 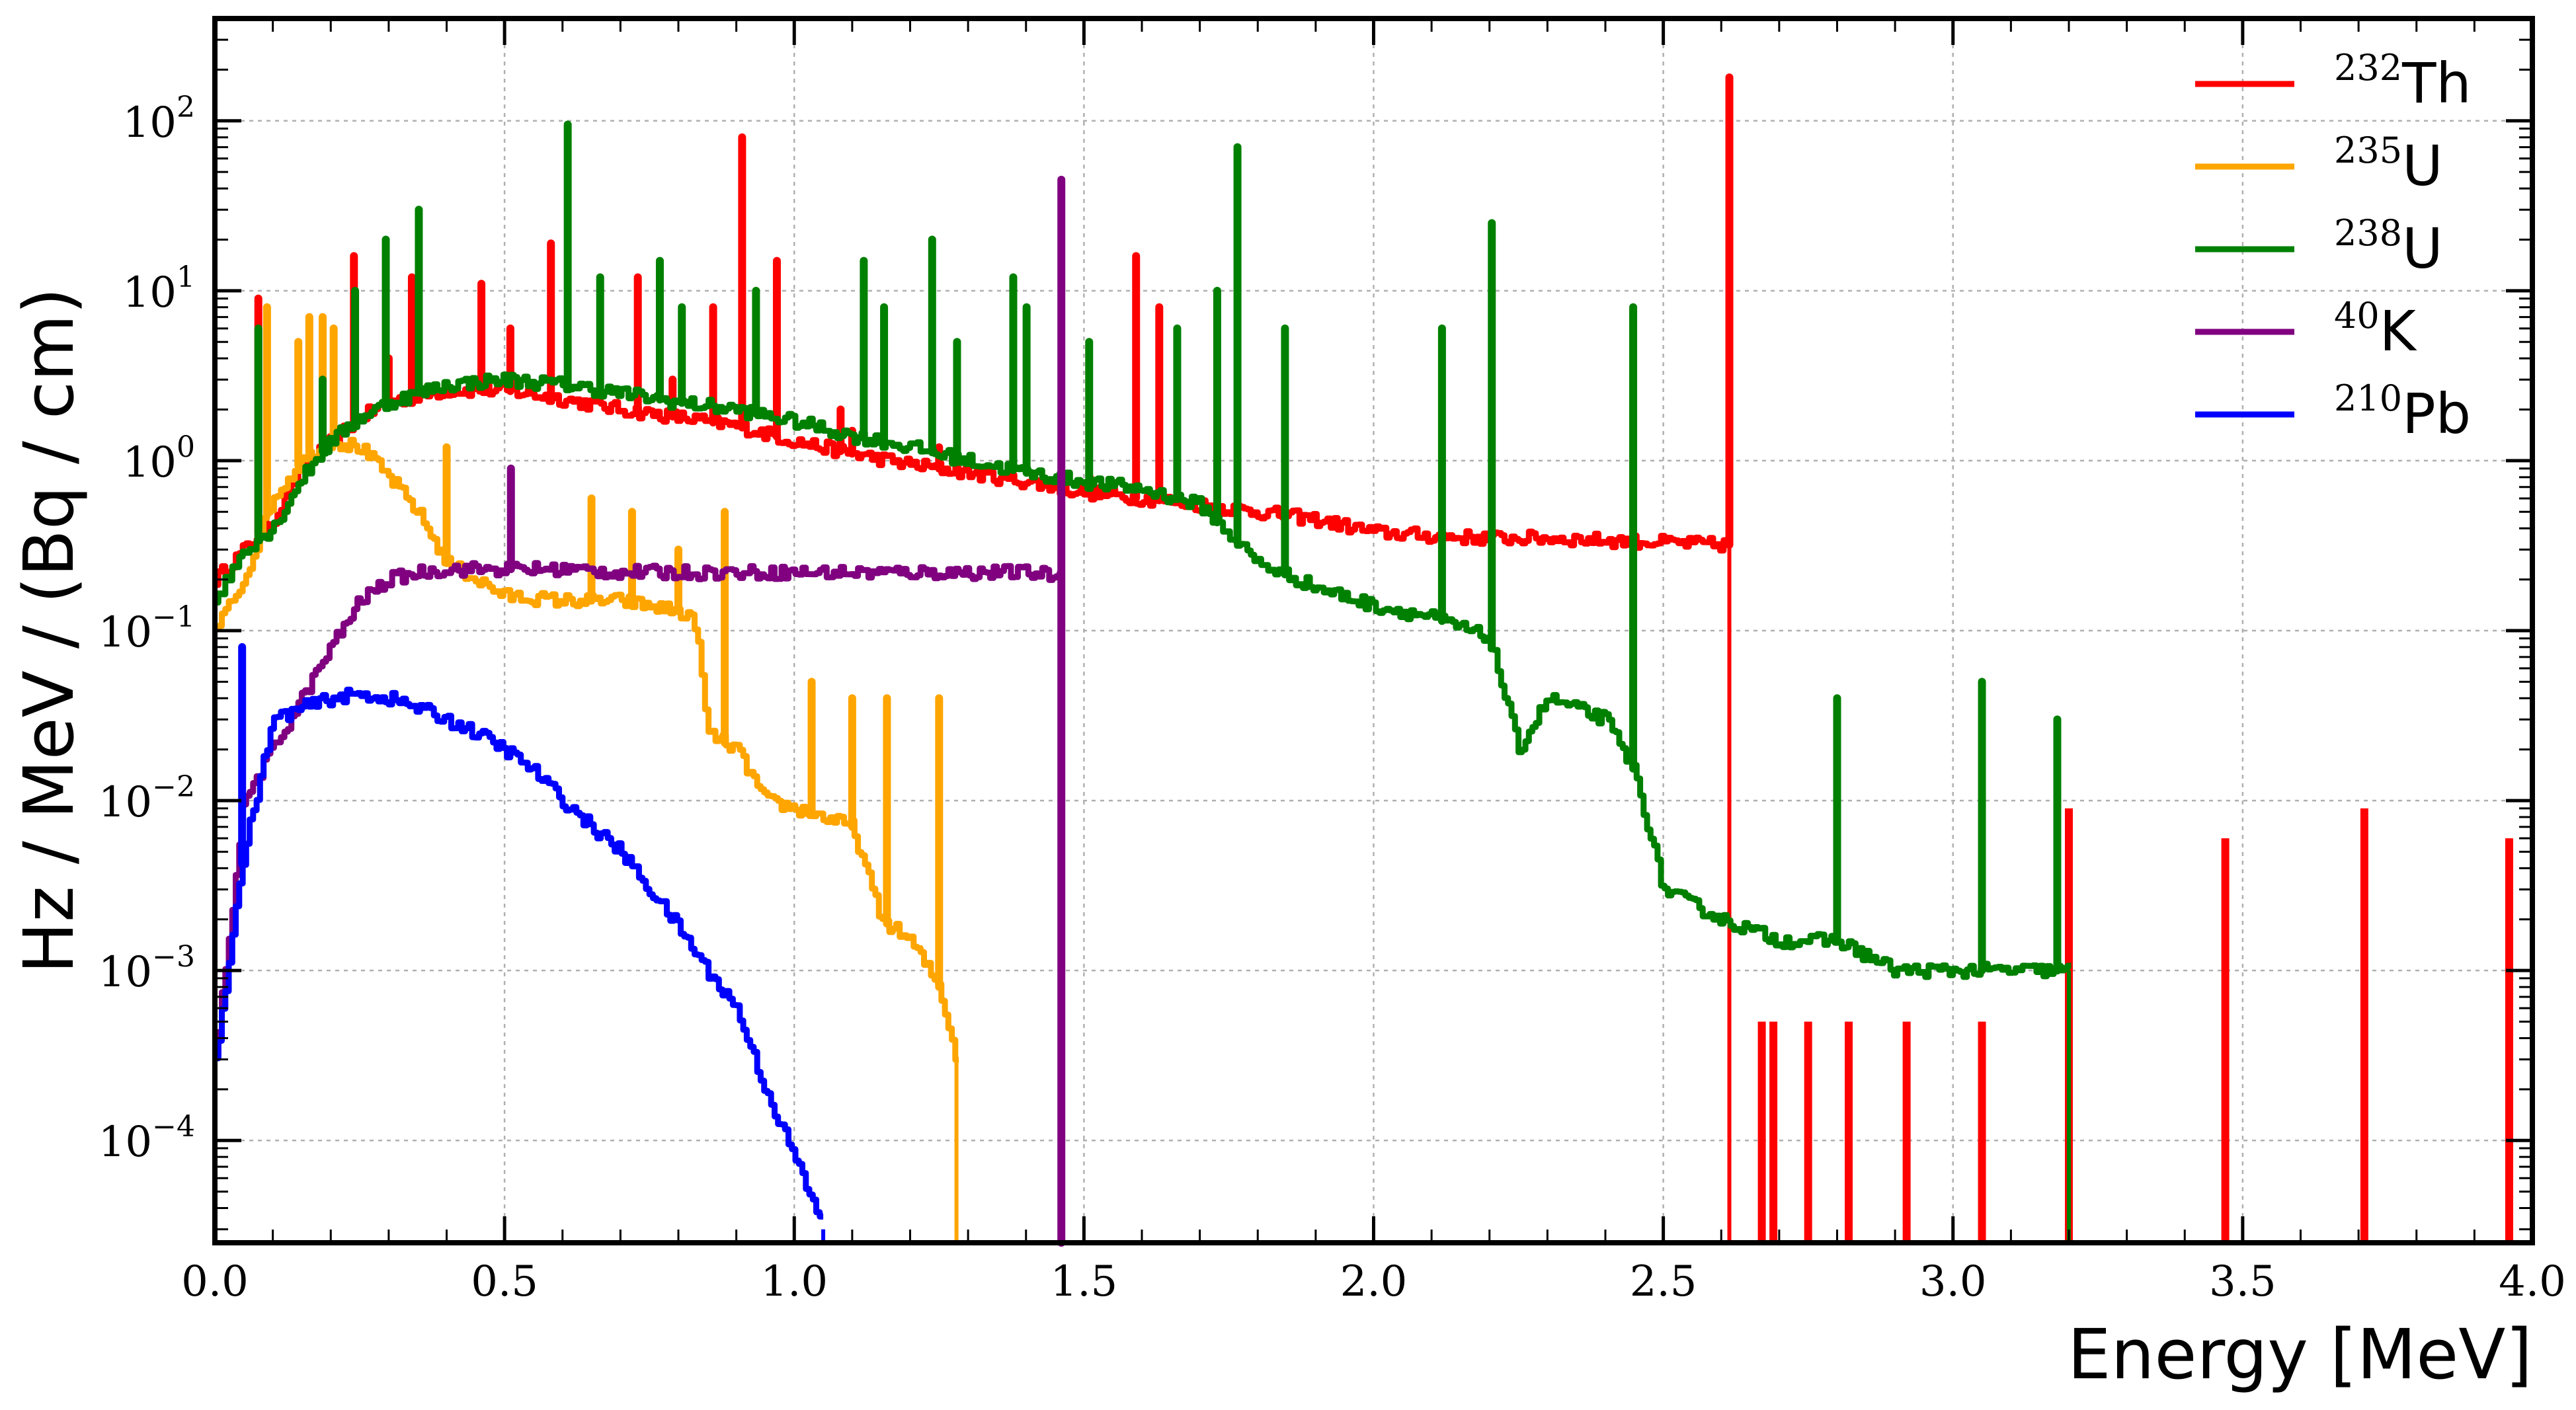 What do you see at coordinates (2402, 411) in the screenshot?
I see `legend-label: 210Pb` at bounding box center [2402, 411].